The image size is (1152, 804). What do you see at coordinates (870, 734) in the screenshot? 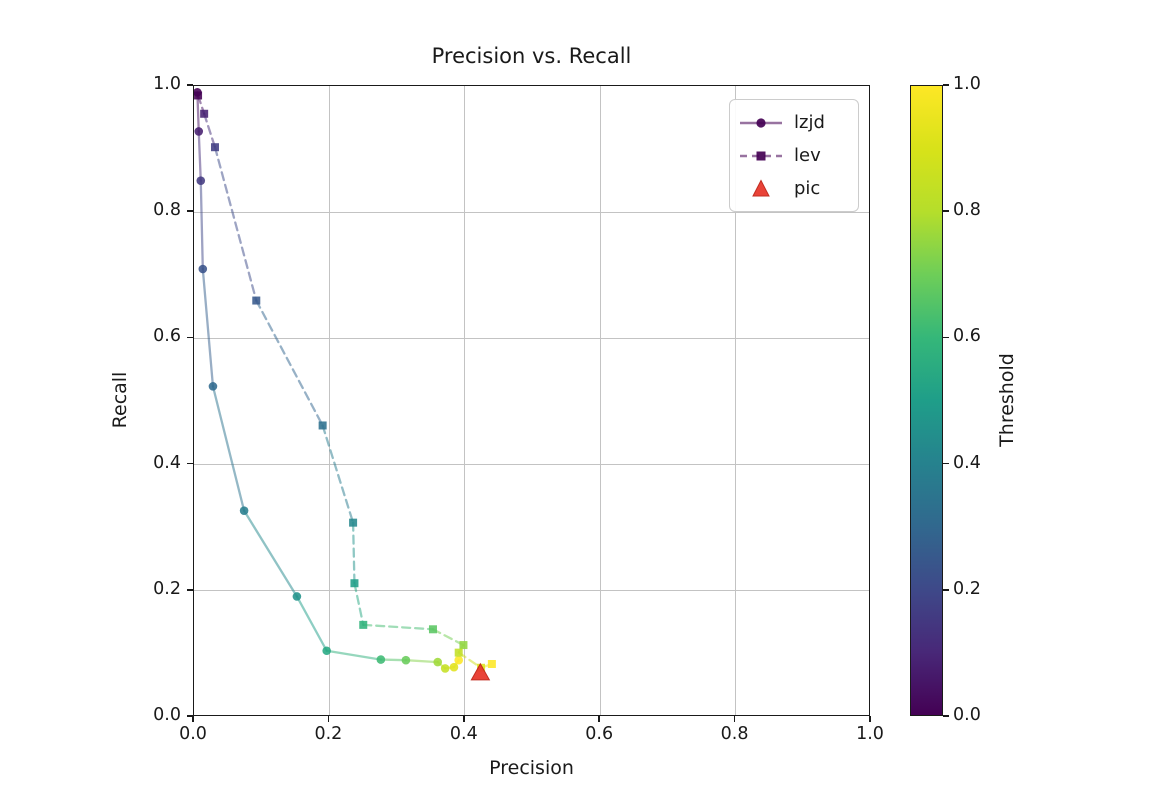
I see `x-tick-label: 1.0` at bounding box center [870, 734].